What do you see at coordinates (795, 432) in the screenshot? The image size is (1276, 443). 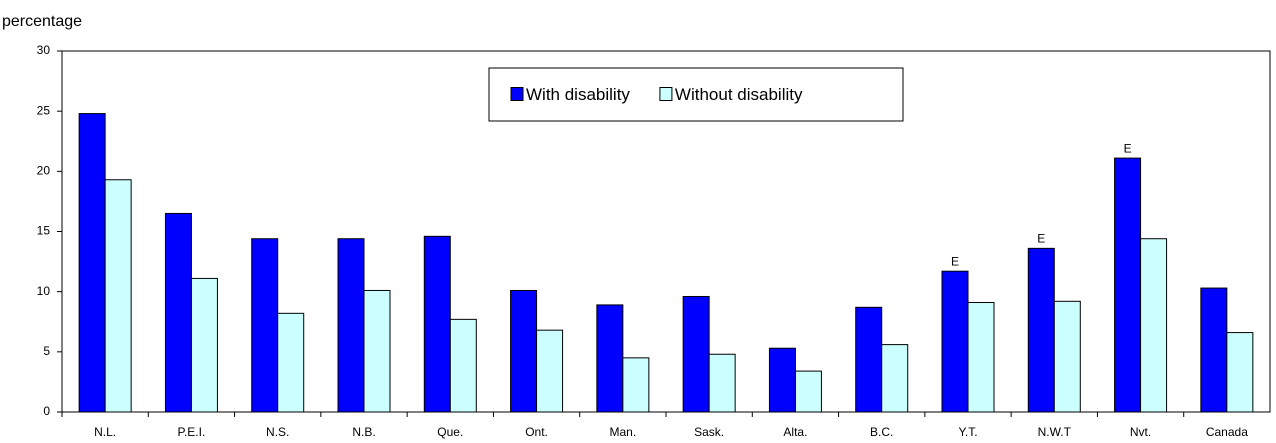 I see `x-tick-label: Alta.` at bounding box center [795, 432].